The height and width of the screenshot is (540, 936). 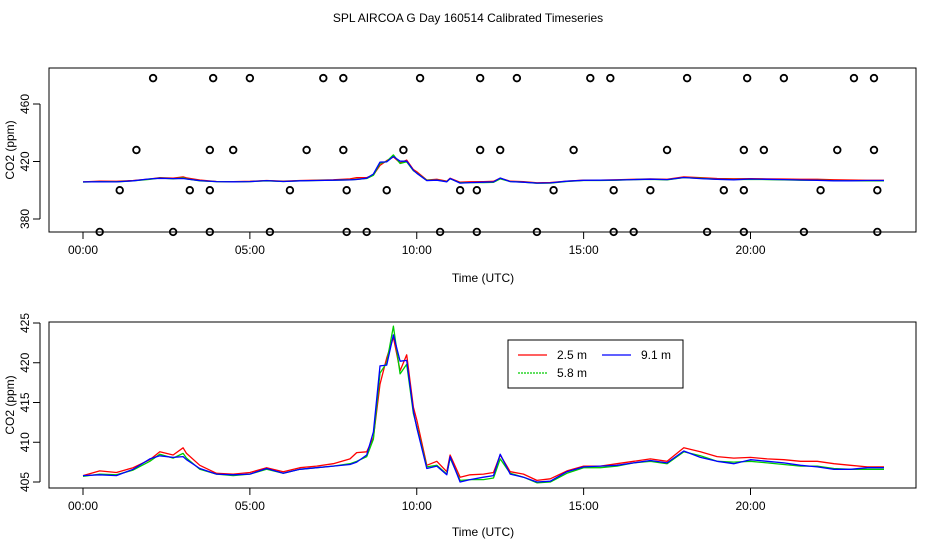 What do you see at coordinates (25, 104) in the screenshot?
I see `top-y-tick-label: 460` at bounding box center [25, 104].